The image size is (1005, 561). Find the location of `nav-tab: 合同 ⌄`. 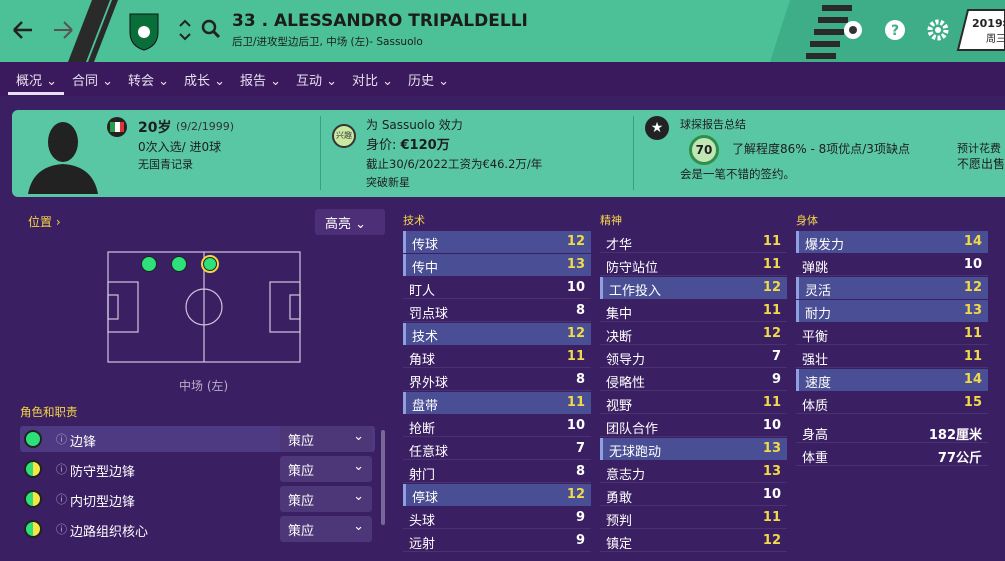

nav-tab: 合同 ⌄ is located at coordinates (93, 81).